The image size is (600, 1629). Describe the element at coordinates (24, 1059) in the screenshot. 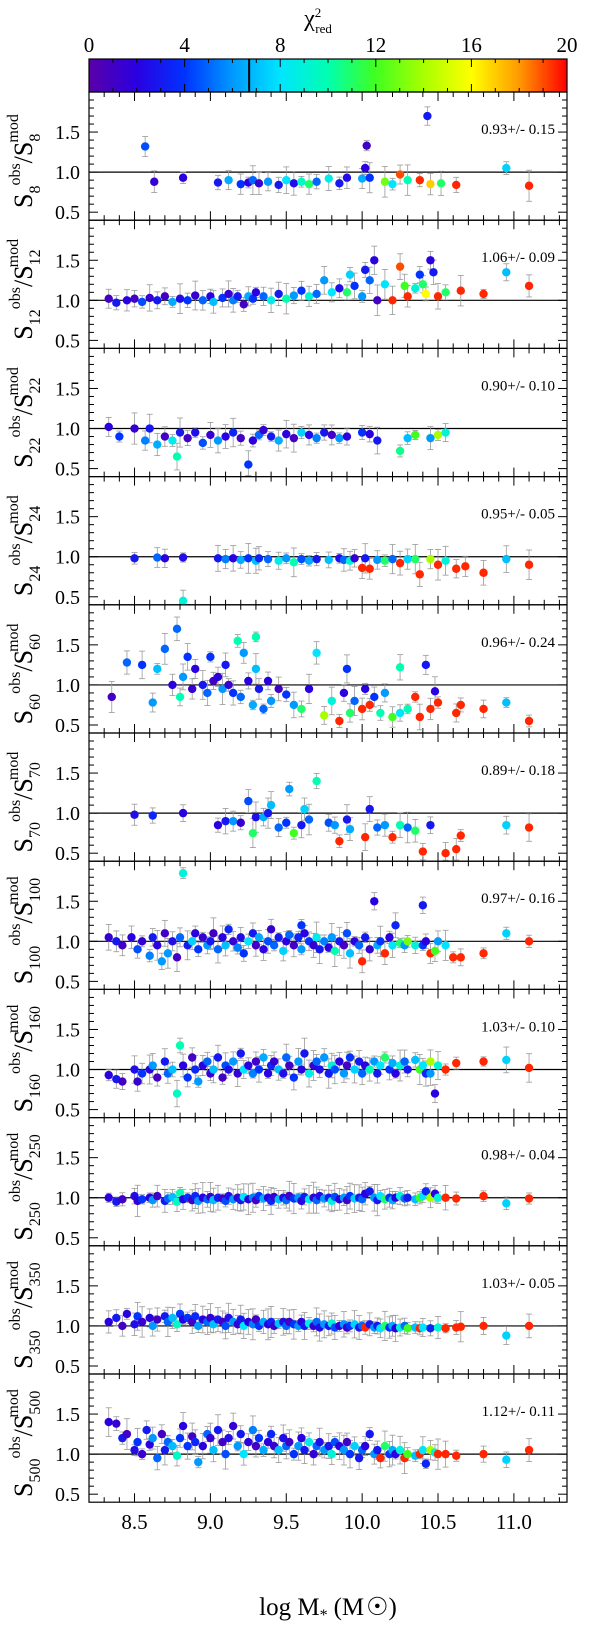

I see `y-axis-label: S160obs/S160mod` at that location.